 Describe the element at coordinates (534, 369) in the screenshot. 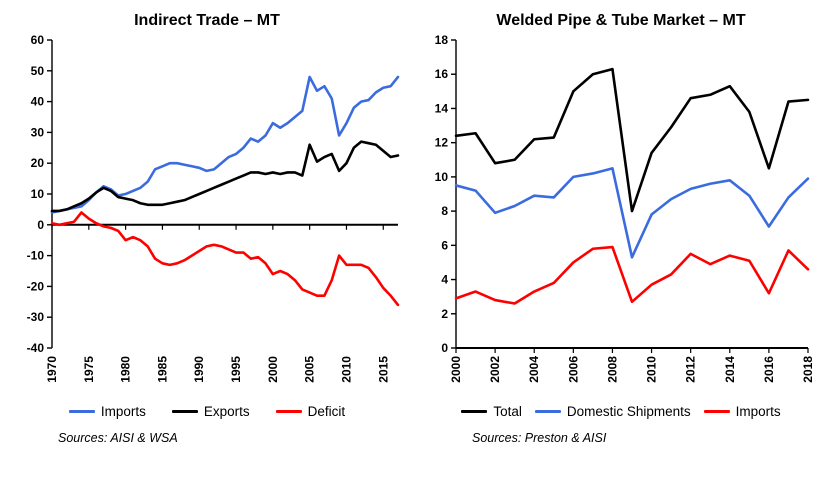

I see `x-tick-label: 2004` at that location.